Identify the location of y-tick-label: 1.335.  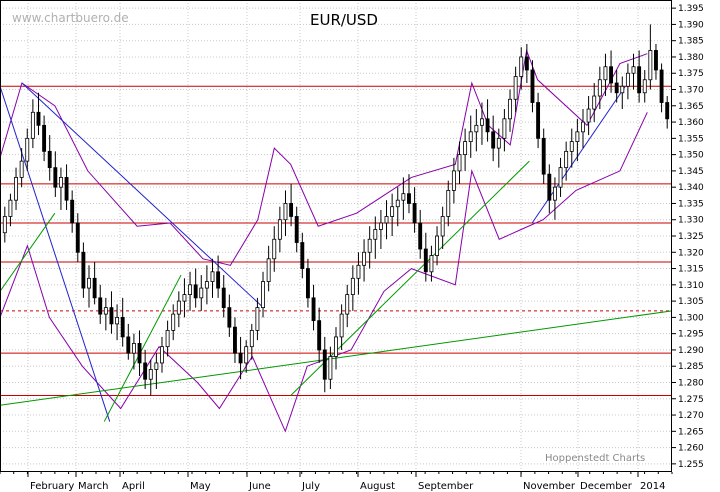
(691, 204).